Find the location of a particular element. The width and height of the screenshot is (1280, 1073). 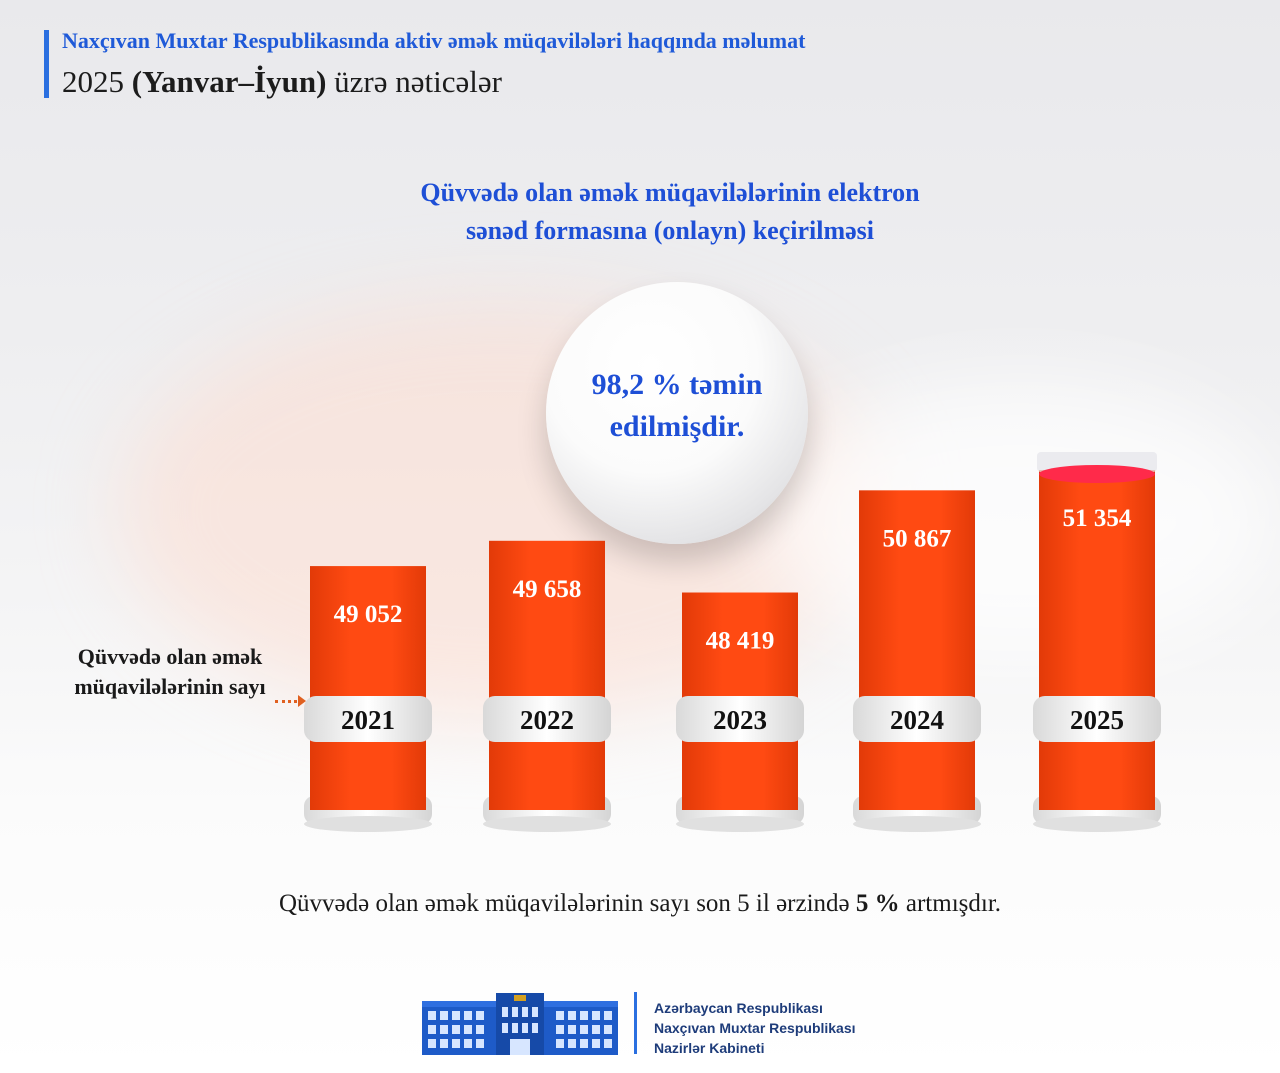

bar-value-label: 49 658 is located at coordinates (547, 589).